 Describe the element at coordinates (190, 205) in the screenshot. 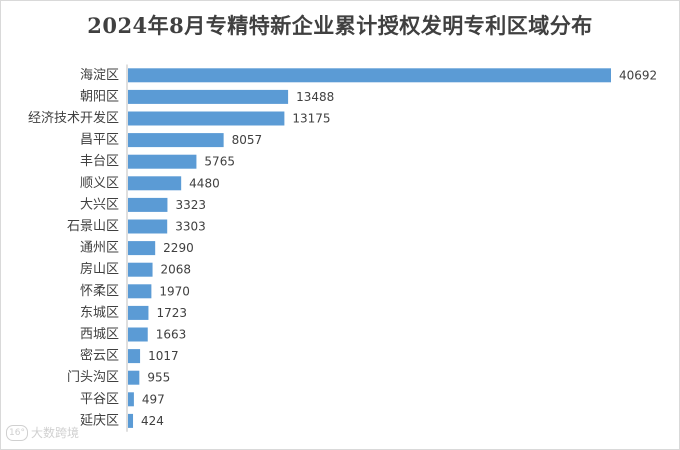

I see `data-label: 3323` at that location.